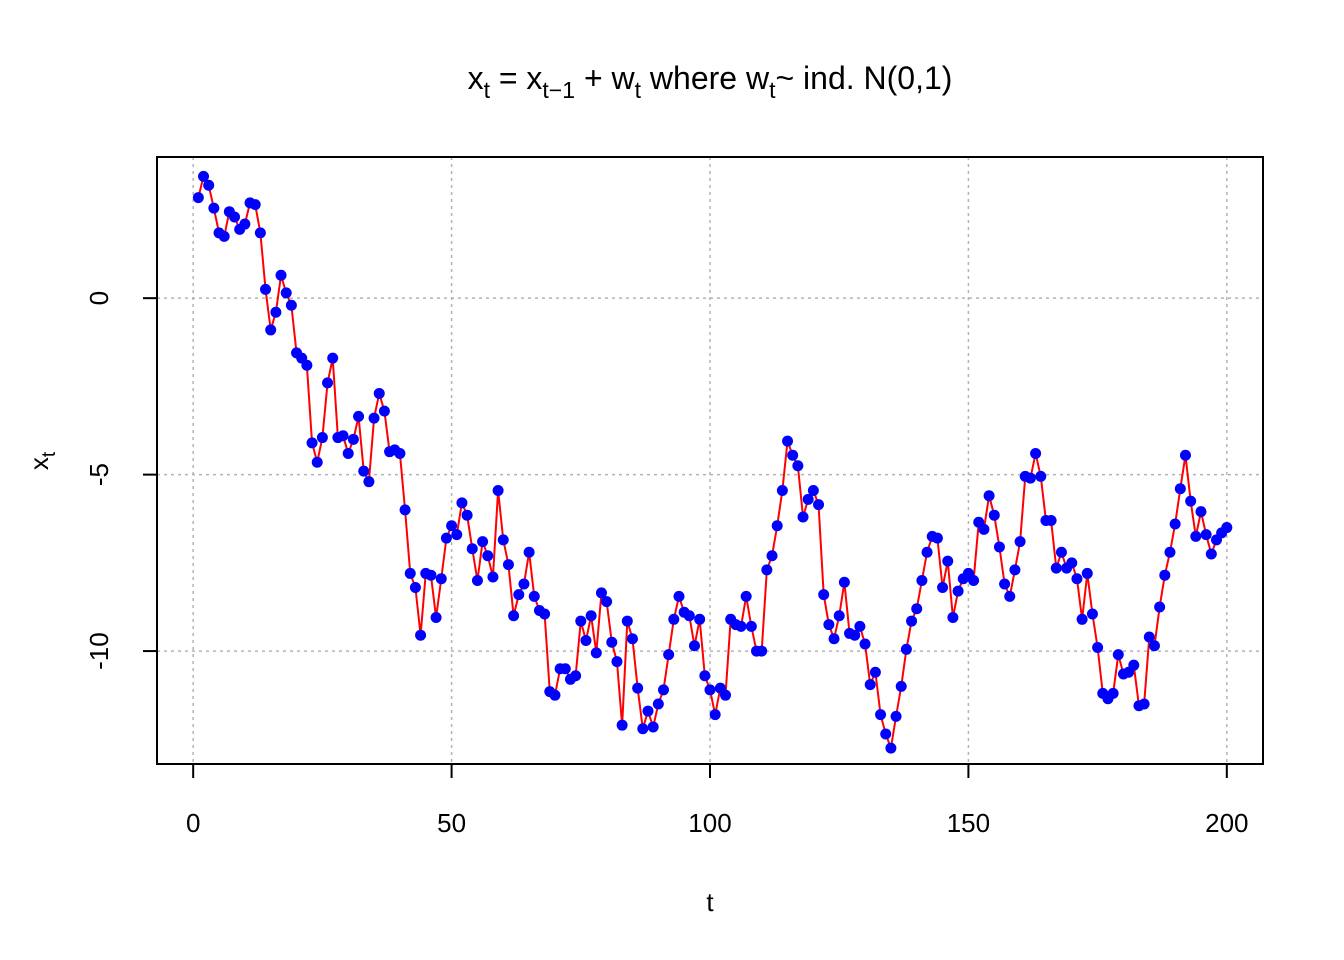 The width and height of the screenshot is (1344, 960). I want to click on y-axis-label: xt, so click(42, 460).